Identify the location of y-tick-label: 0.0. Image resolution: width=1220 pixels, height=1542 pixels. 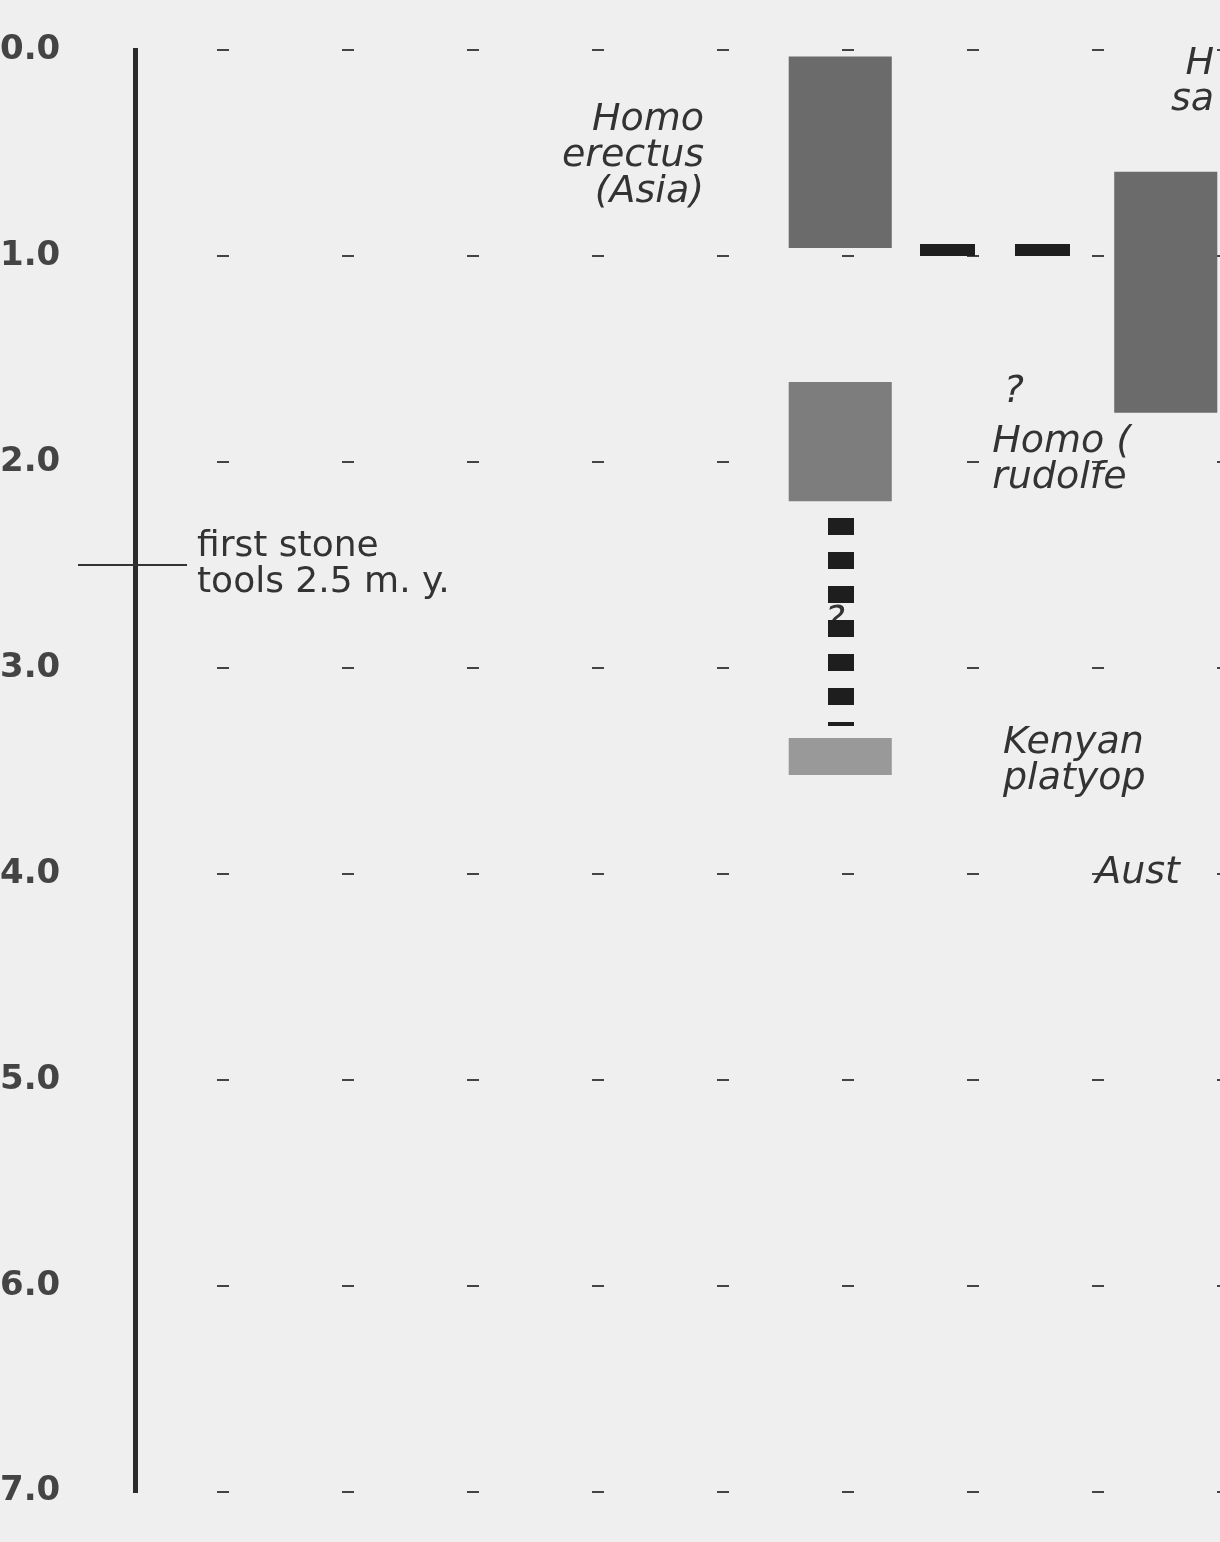
(30, 47).